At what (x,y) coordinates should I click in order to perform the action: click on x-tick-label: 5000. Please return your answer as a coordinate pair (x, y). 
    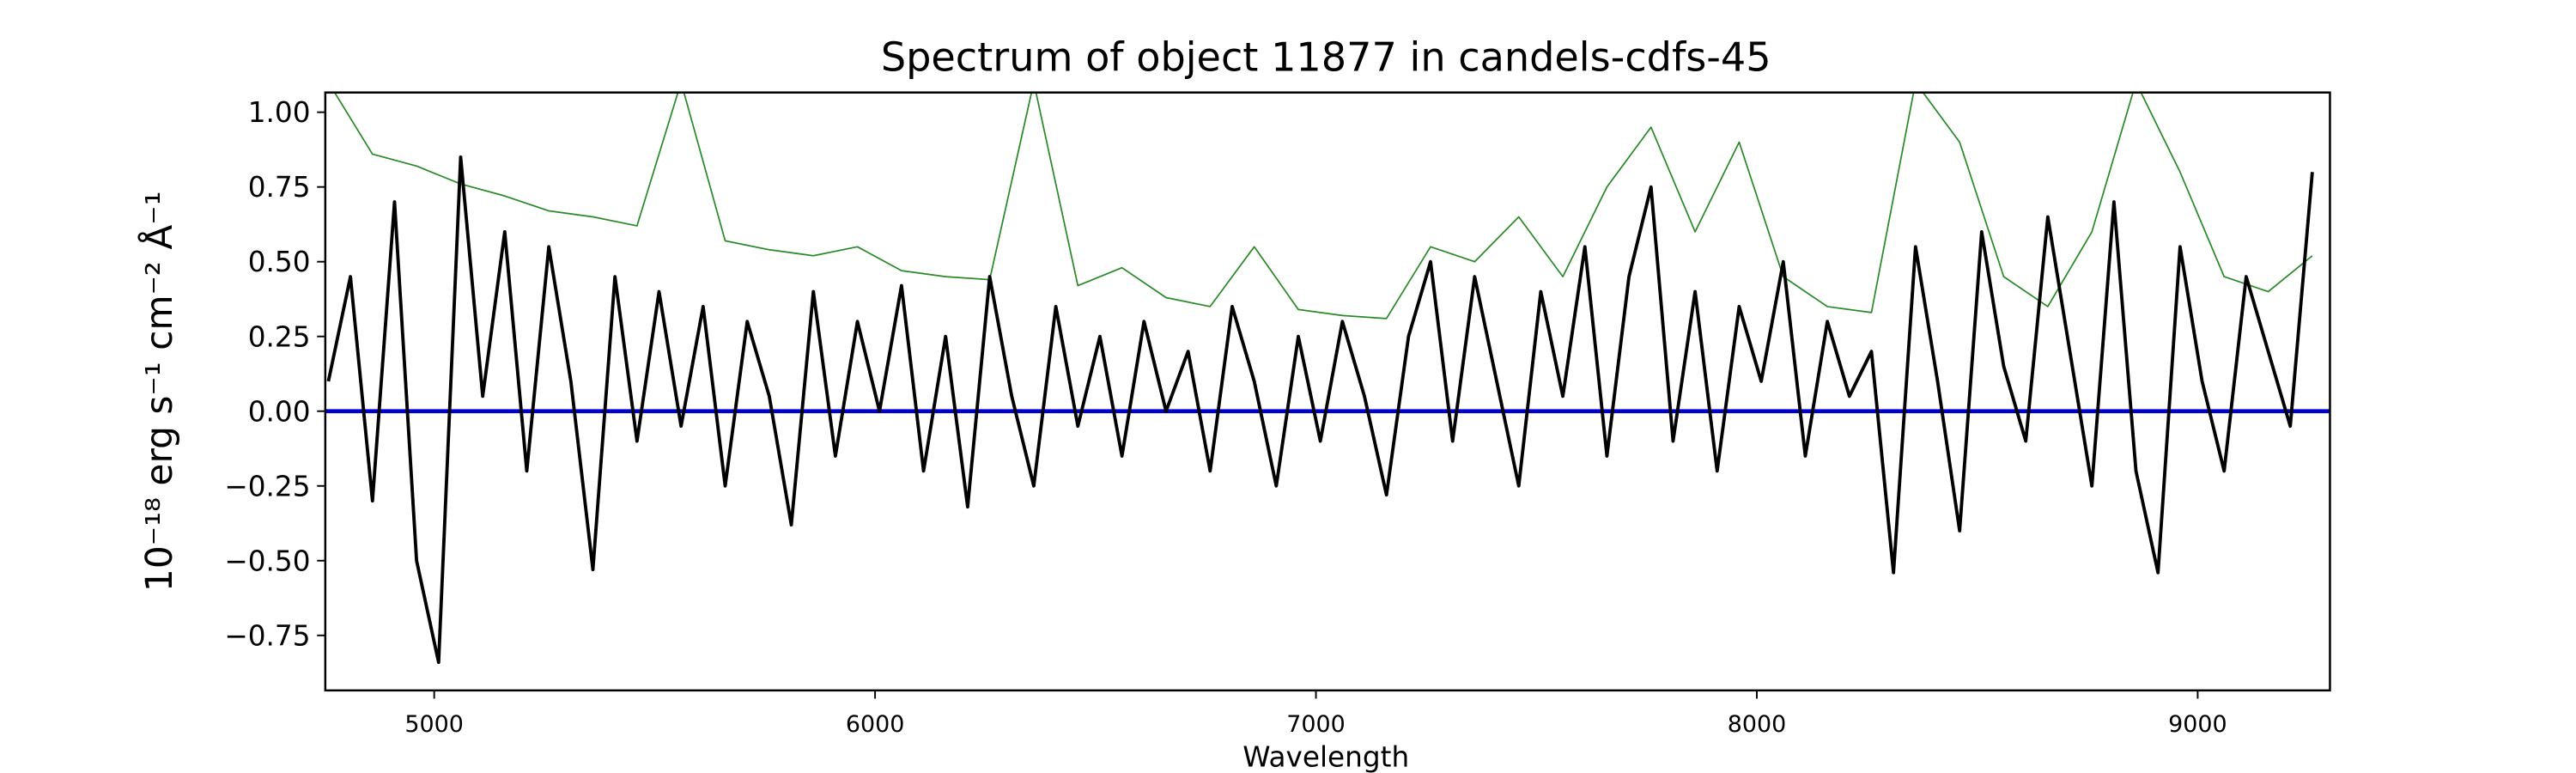
    Looking at the image, I should click on (433, 724).